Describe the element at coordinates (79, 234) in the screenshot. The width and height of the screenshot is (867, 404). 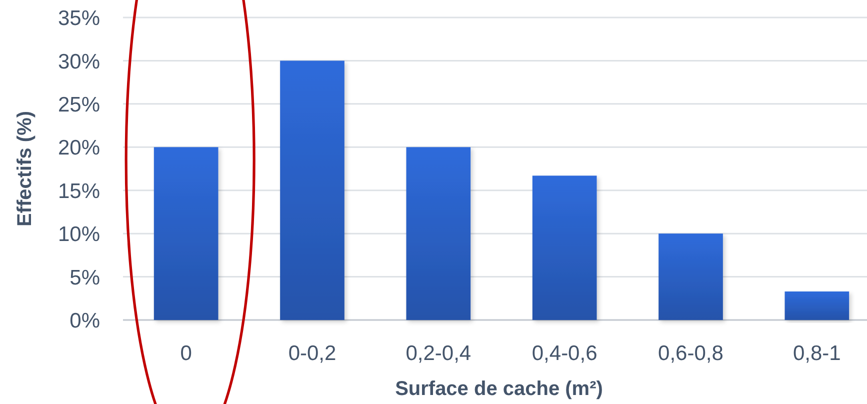
I see `y-tick-label: 10%` at that location.